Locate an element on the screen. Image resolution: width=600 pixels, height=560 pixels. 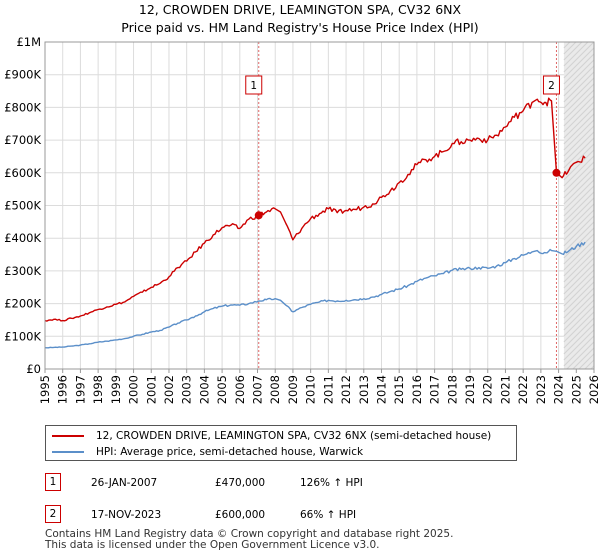
x-tick-label: 1996 is located at coordinates (63, 389).